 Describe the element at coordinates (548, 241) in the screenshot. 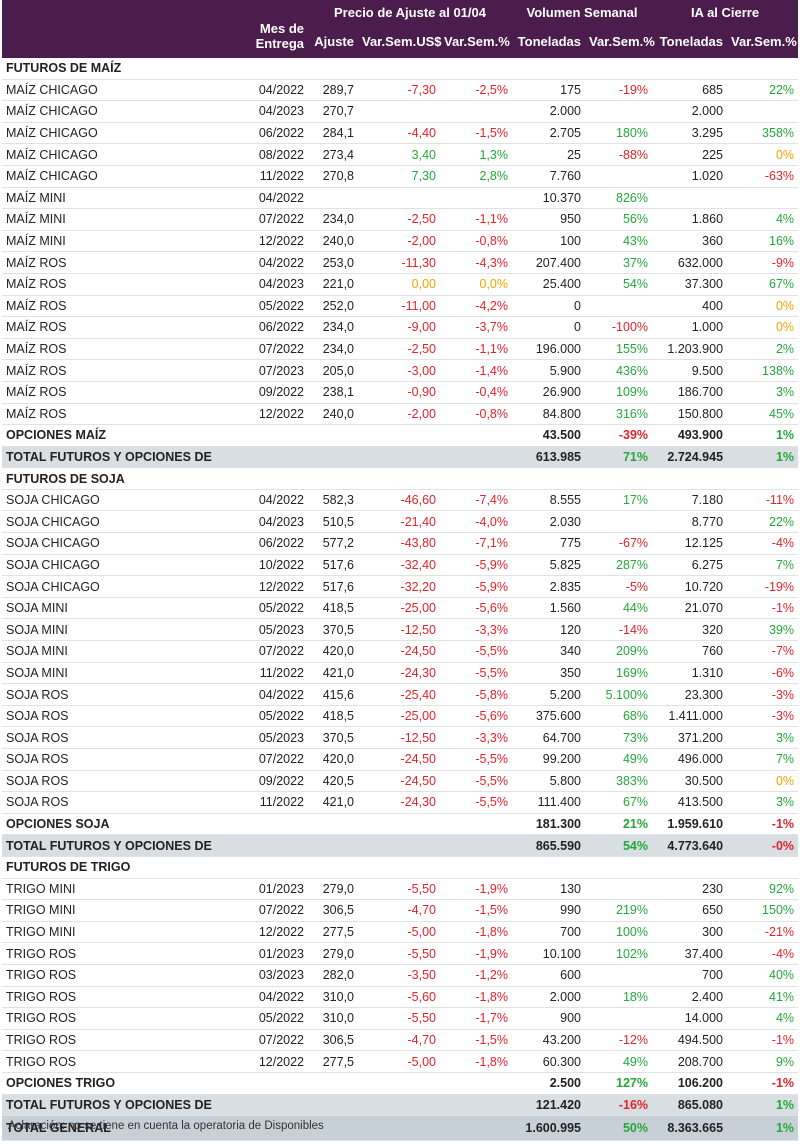

I see `cell-vt: 100` at that location.